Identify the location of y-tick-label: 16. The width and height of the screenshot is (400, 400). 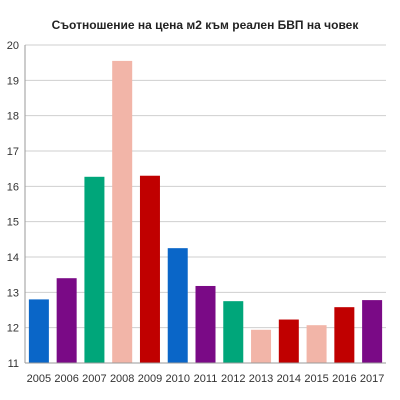
(13, 187).